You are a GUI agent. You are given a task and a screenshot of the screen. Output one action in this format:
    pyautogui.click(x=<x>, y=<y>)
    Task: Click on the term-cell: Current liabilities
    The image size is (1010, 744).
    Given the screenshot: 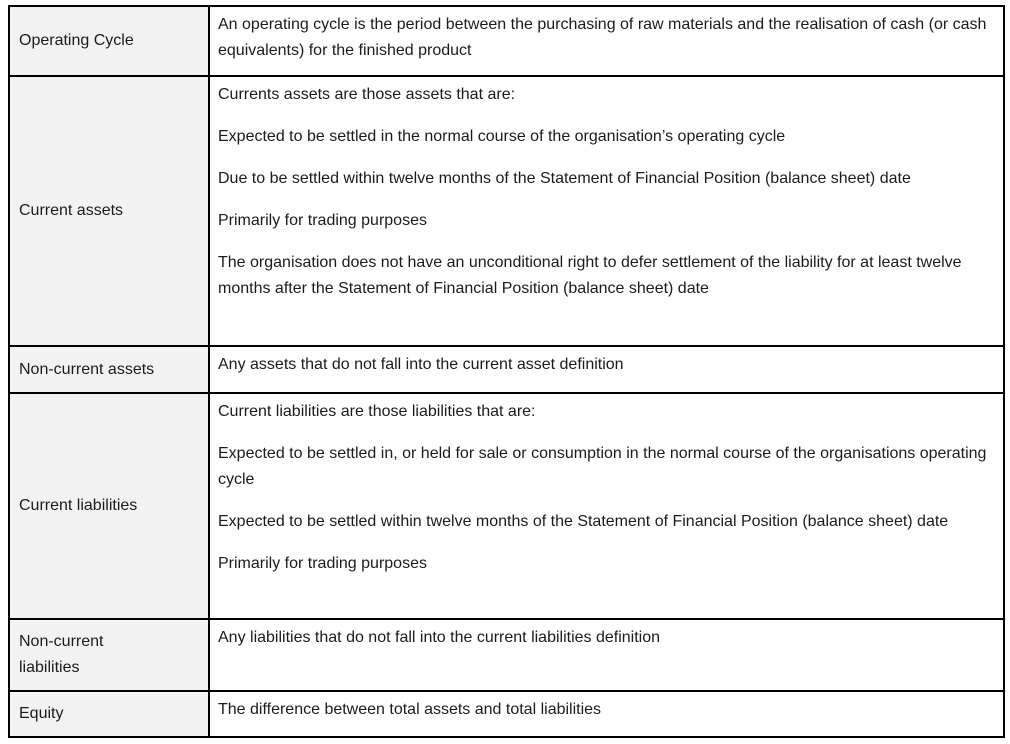 What is the action you would take?
    pyautogui.click(x=109, y=506)
    